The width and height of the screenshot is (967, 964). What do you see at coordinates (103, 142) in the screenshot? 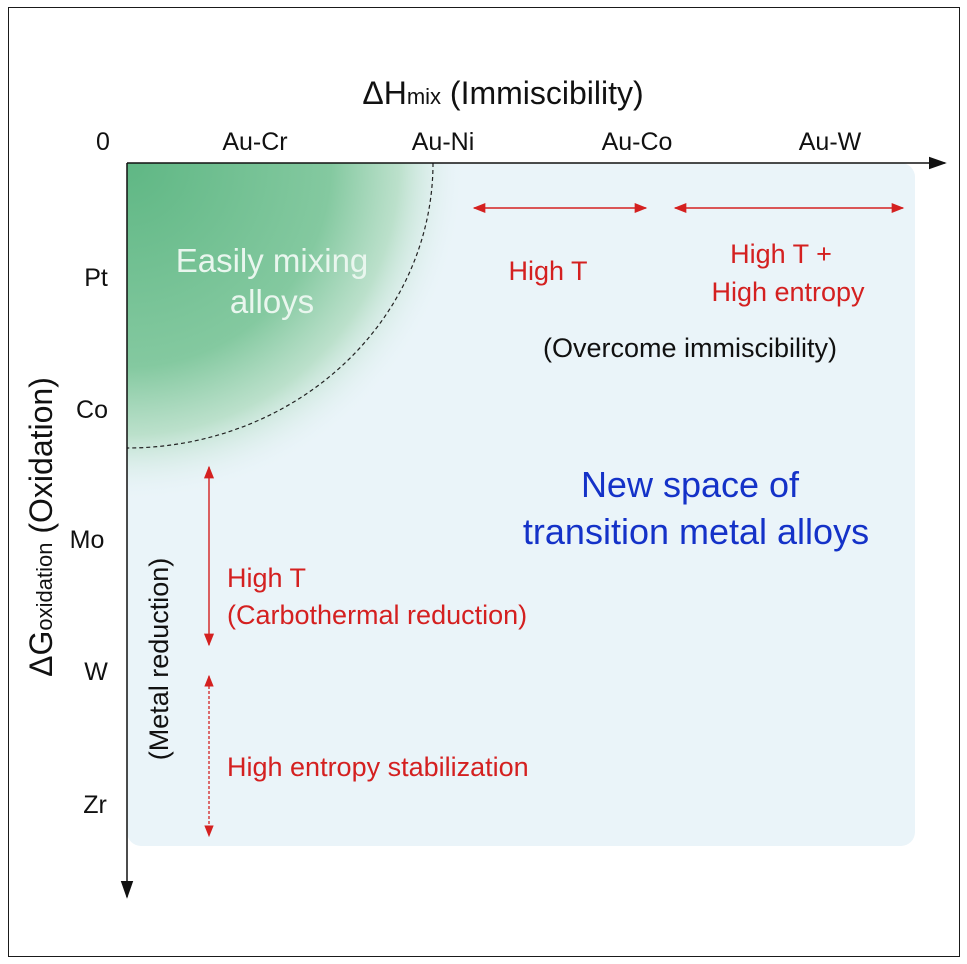
I see `origin-label: 0` at bounding box center [103, 142].